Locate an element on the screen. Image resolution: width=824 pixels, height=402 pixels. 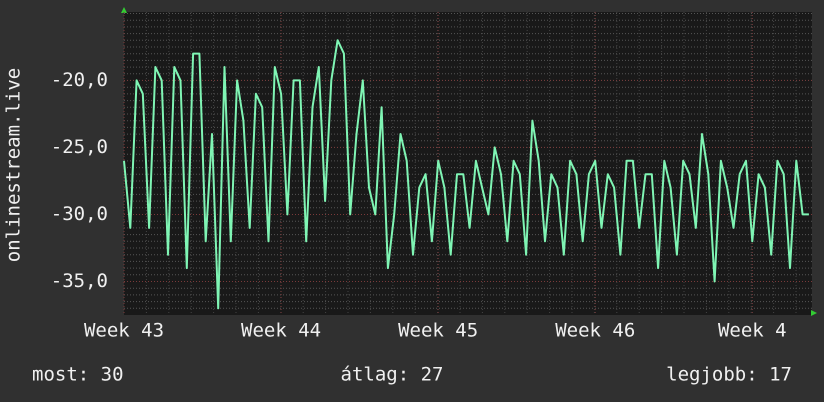
y-axis-arrow is located at coordinates (124, 10).